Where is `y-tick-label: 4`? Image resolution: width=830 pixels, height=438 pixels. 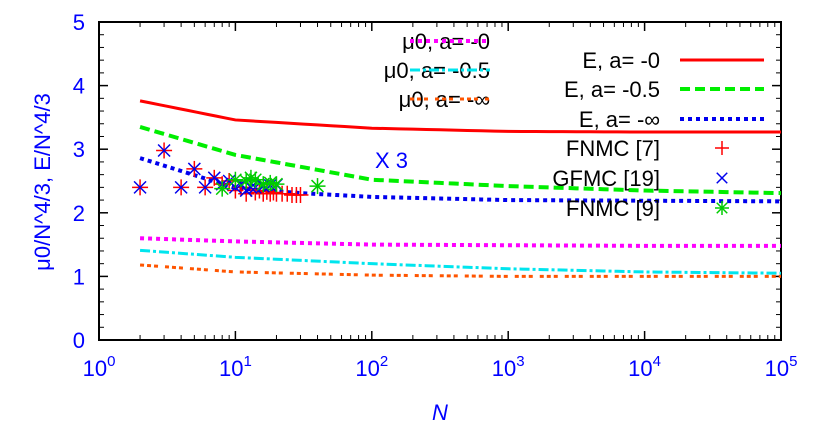 y-tick-label: 4 is located at coordinates (79, 86).